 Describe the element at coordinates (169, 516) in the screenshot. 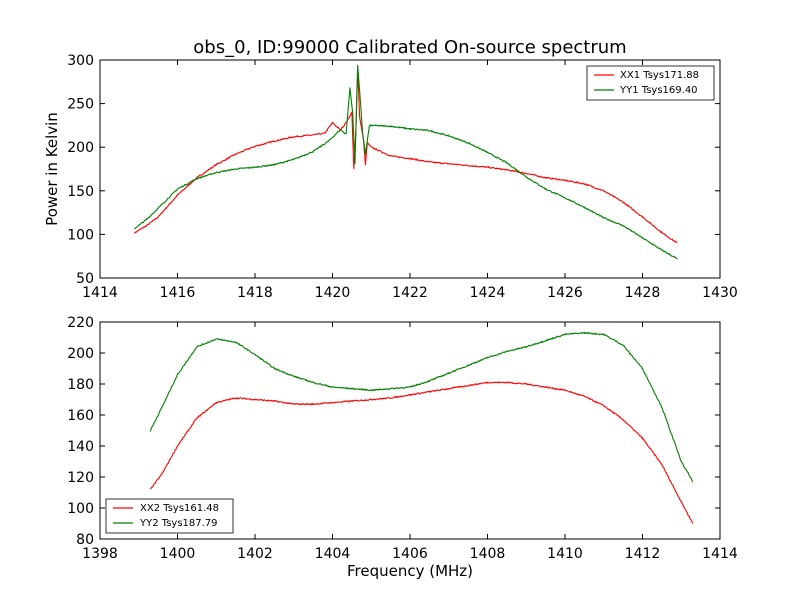

I see `bottom-legend: XX2 Tsys161.48 YY2 Tsys187.79` at that location.